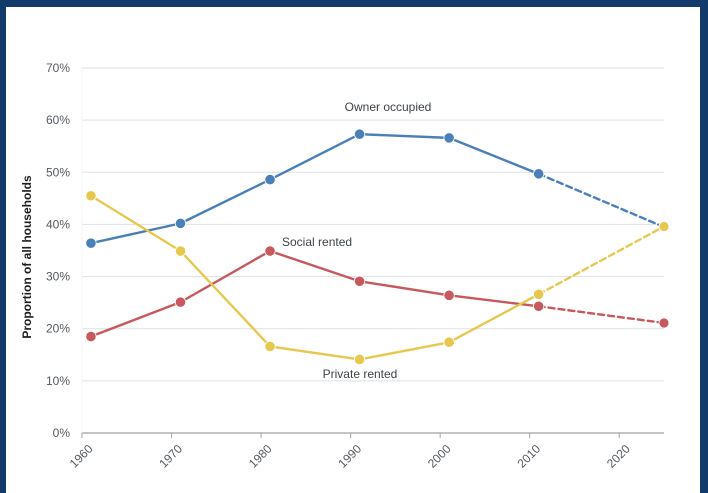 The width and height of the screenshot is (708, 493). What do you see at coordinates (260, 456) in the screenshot?
I see `x-tick-label: 1980` at bounding box center [260, 456].